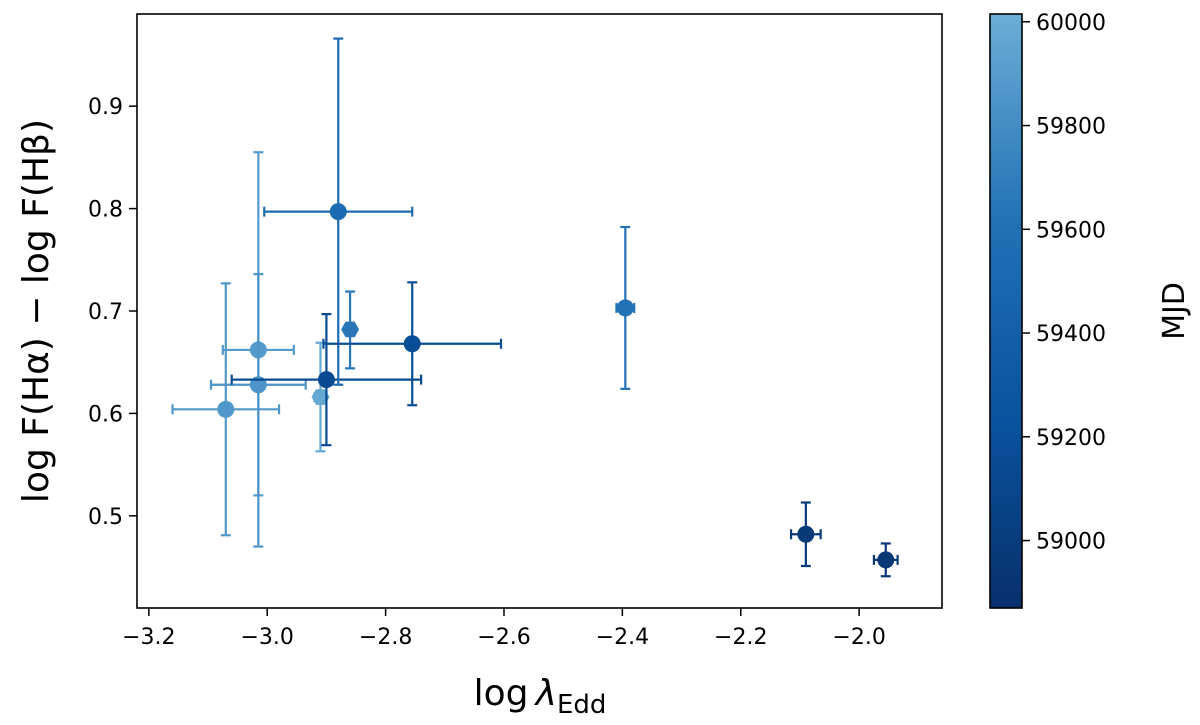  Describe the element at coordinates (105, 107) in the screenshot. I see `y-tick-label: 0.9` at that location.